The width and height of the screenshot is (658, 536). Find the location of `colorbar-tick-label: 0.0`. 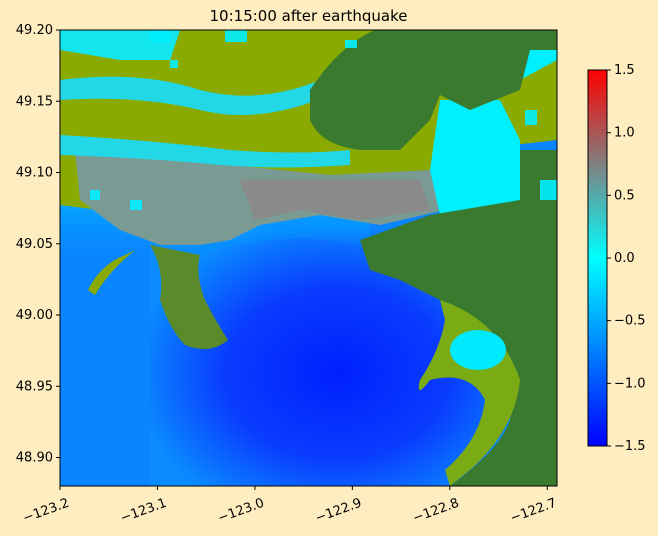

colorbar-tick-label: 0.0 is located at coordinates (624, 258).